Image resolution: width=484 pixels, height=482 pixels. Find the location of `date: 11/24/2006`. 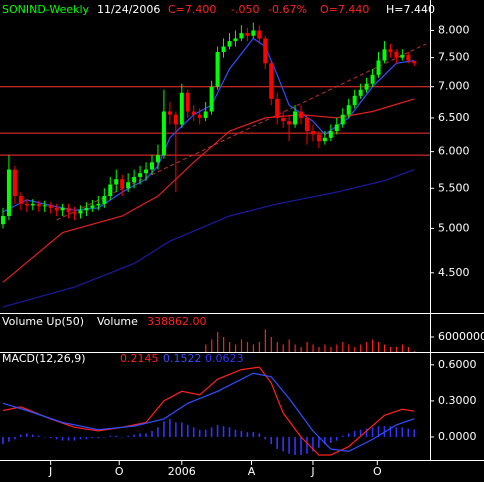

date: 11/24/2006 is located at coordinates (128, 9).